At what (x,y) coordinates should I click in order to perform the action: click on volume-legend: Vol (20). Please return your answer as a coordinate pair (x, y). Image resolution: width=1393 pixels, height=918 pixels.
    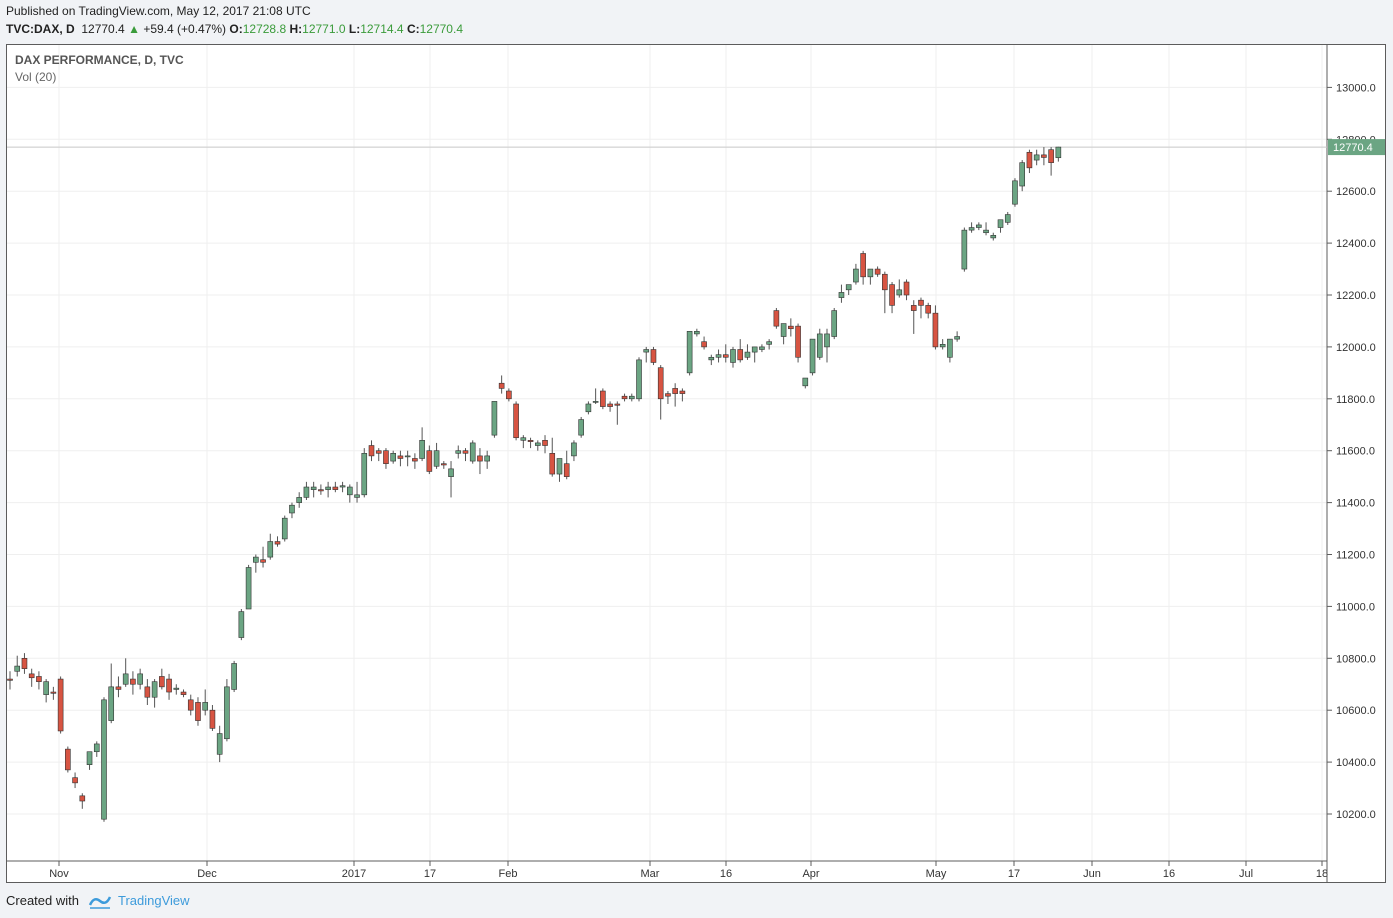
    Looking at the image, I should click on (36, 77).